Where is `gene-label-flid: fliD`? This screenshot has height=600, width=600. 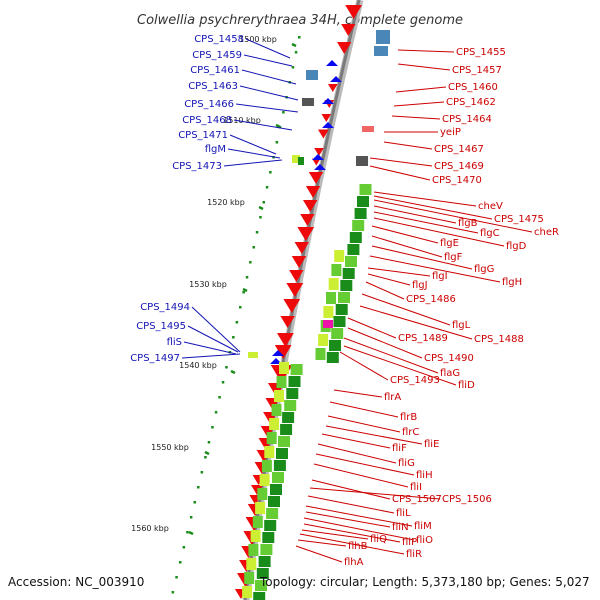 gene-label-flid: fliD is located at coordinates (466, 385).